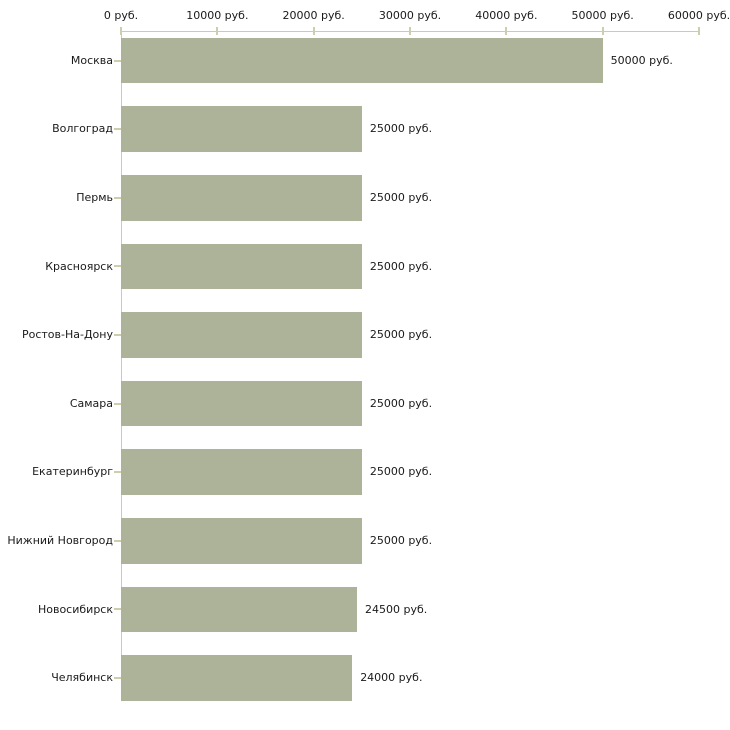 The height and width of the screenshot is (730, 730). I want to click on category-label: Челябинск, so click(82, 678).